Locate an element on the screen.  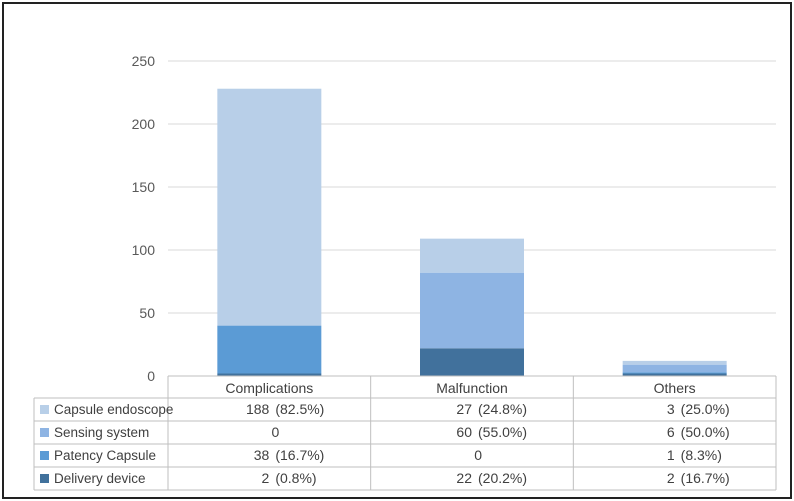
table-value: 3 is located at coordinates (671, 409).